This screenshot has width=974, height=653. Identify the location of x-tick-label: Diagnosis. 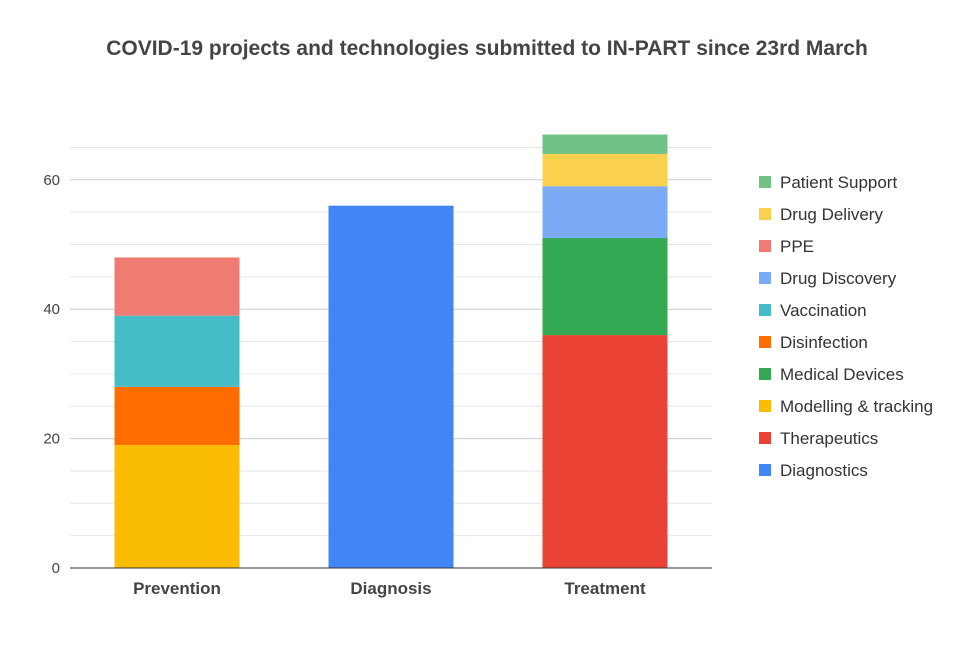
(390, 588).